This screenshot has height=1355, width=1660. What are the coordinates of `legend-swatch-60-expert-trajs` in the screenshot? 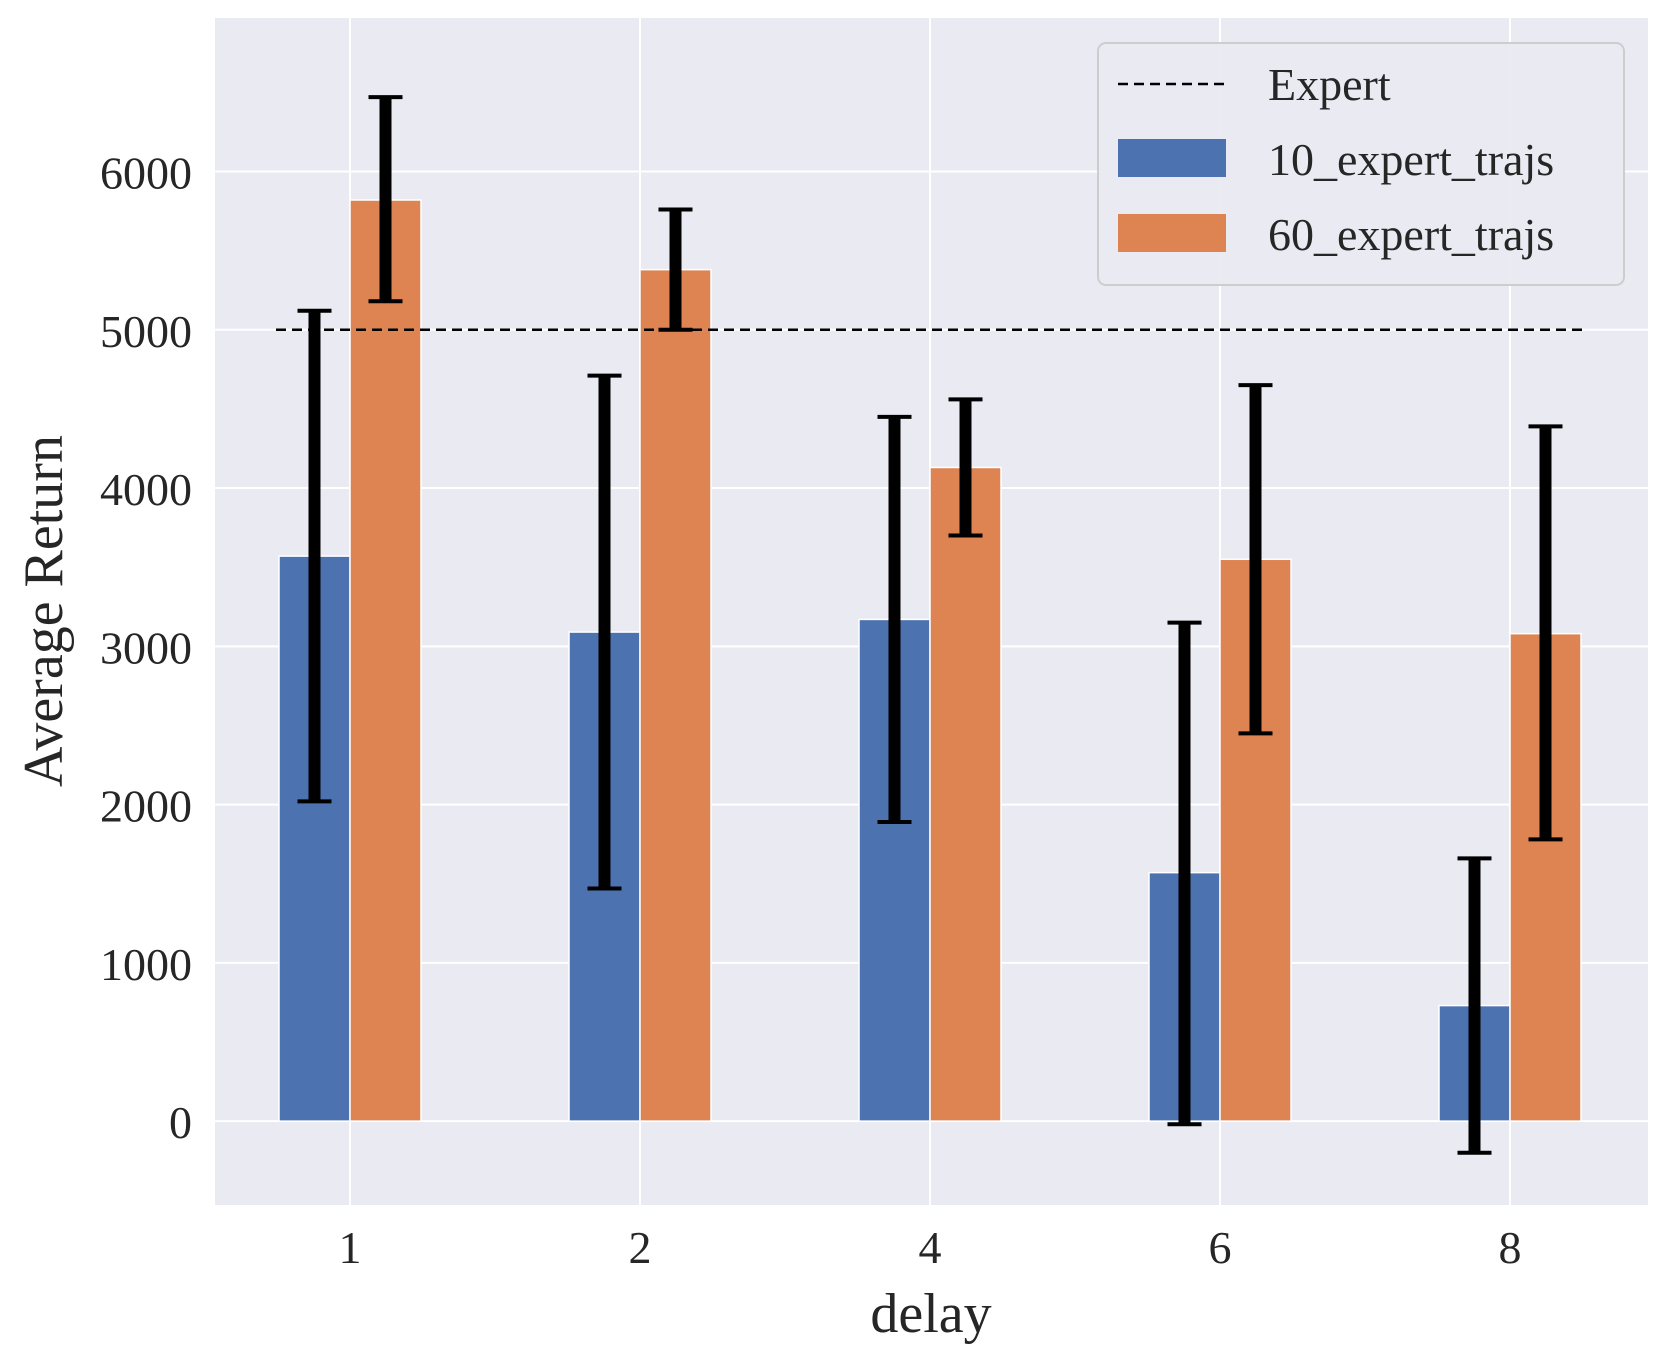 It's located at (1172, 233).